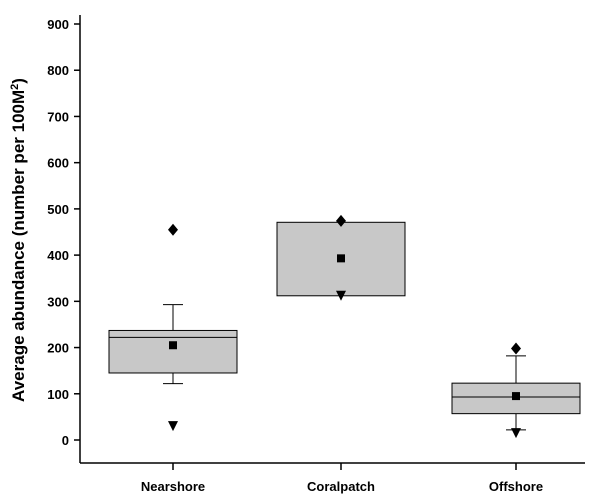  I want to click on y-tick-label: 300, so click(58, 301).